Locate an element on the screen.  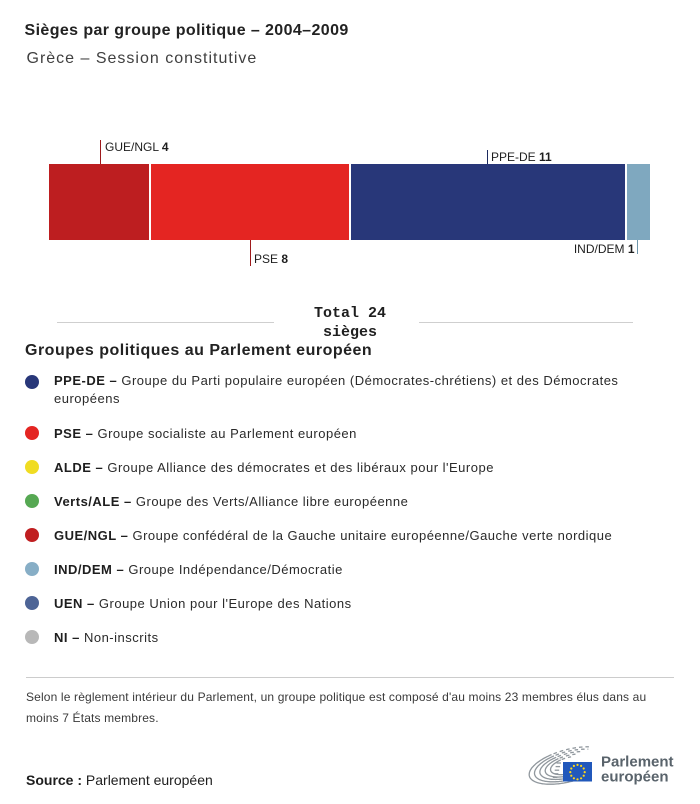
svg-text: européen is located at coordinates (635, 777).